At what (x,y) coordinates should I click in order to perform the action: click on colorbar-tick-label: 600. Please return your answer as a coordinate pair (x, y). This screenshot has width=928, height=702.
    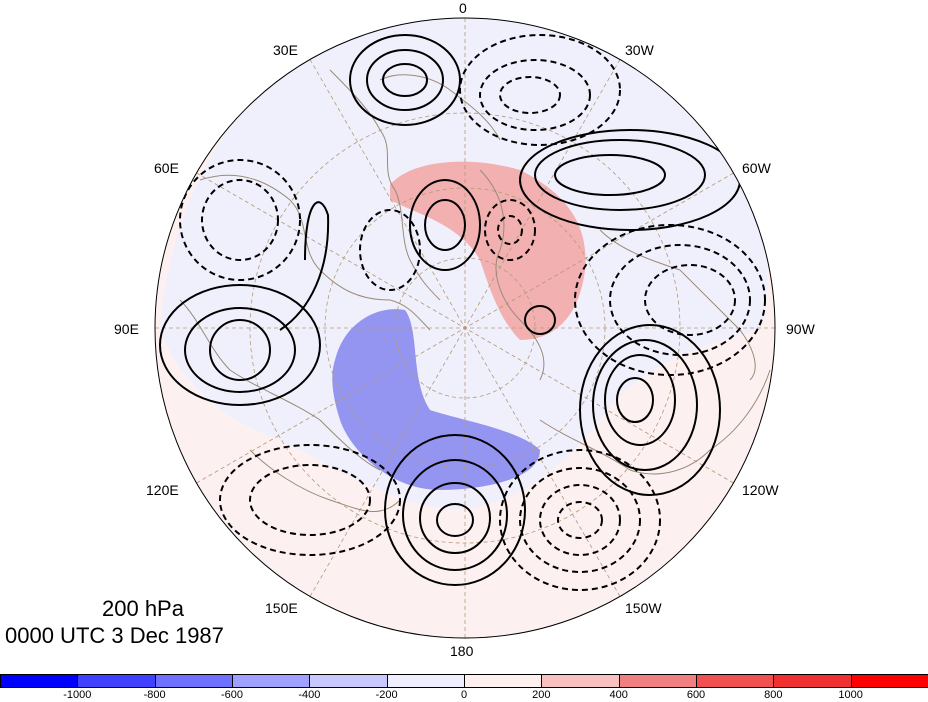
    Looking at the image, I should click on (696, 695).